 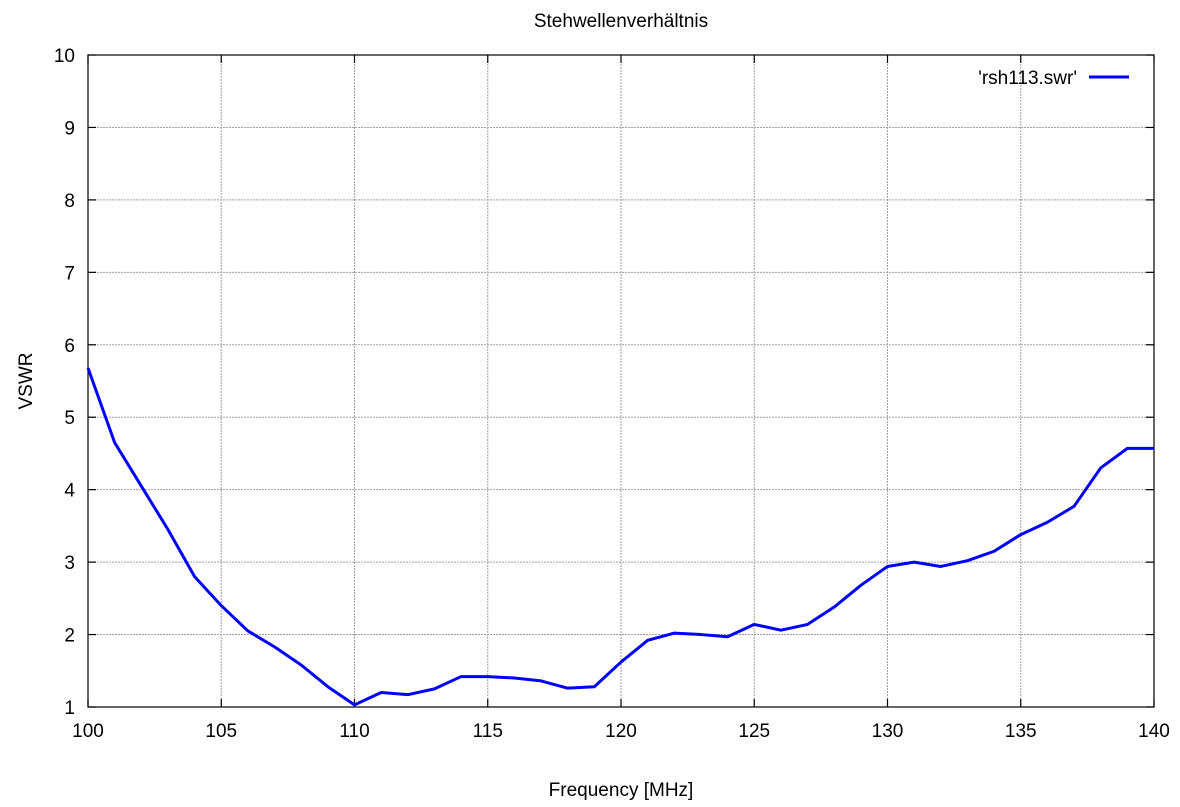 What do you see at coordinates (621, 731) in the screenshot?
I see `x-tick-label: 120` at bounding box center [621, 731].